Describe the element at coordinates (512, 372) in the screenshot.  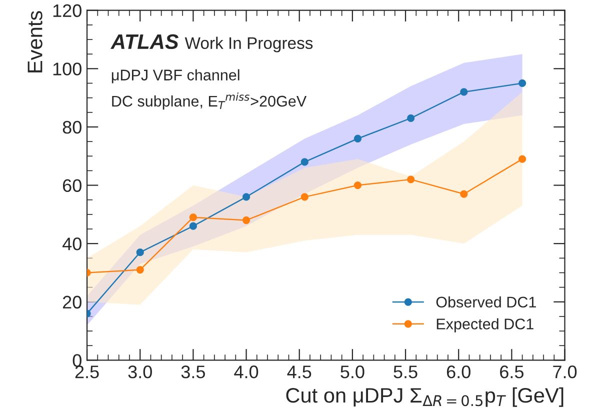
I see `x-tick-label: 6.5` at that location.